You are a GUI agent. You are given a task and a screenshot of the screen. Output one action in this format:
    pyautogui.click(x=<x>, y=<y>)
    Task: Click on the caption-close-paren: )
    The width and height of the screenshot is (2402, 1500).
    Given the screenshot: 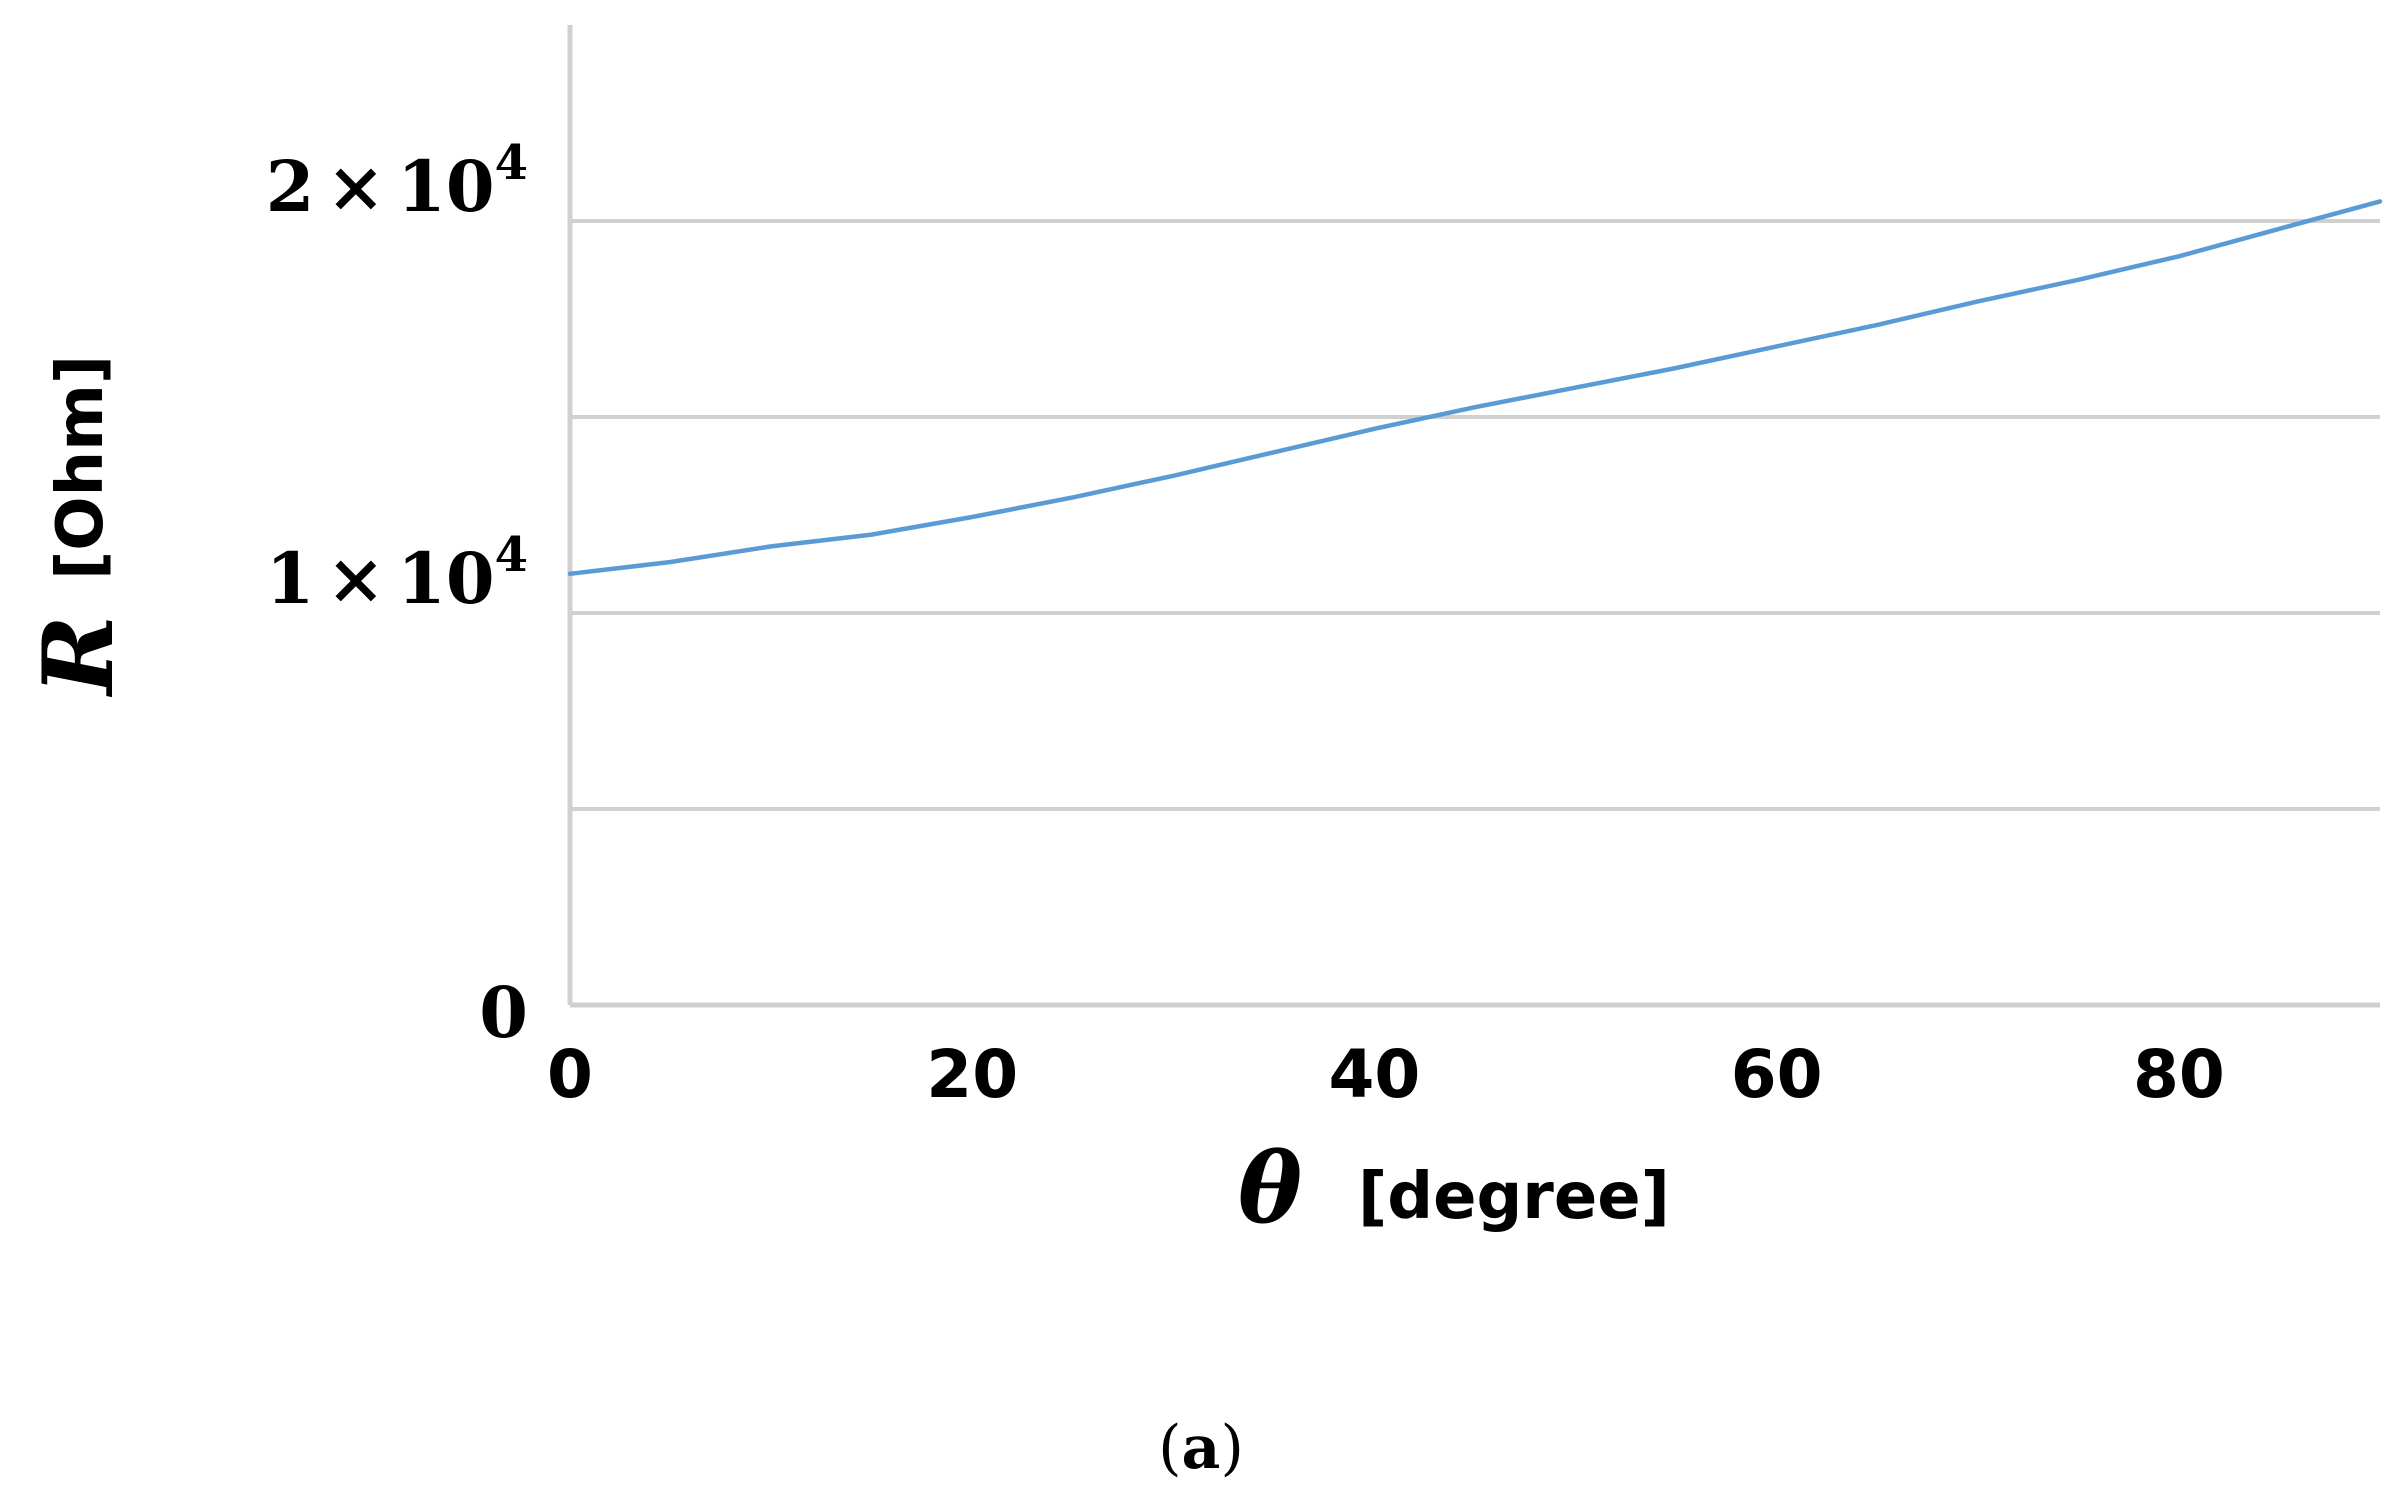 What is the action you would take?
    pyautogui.click(x=1231, y=1448)
    